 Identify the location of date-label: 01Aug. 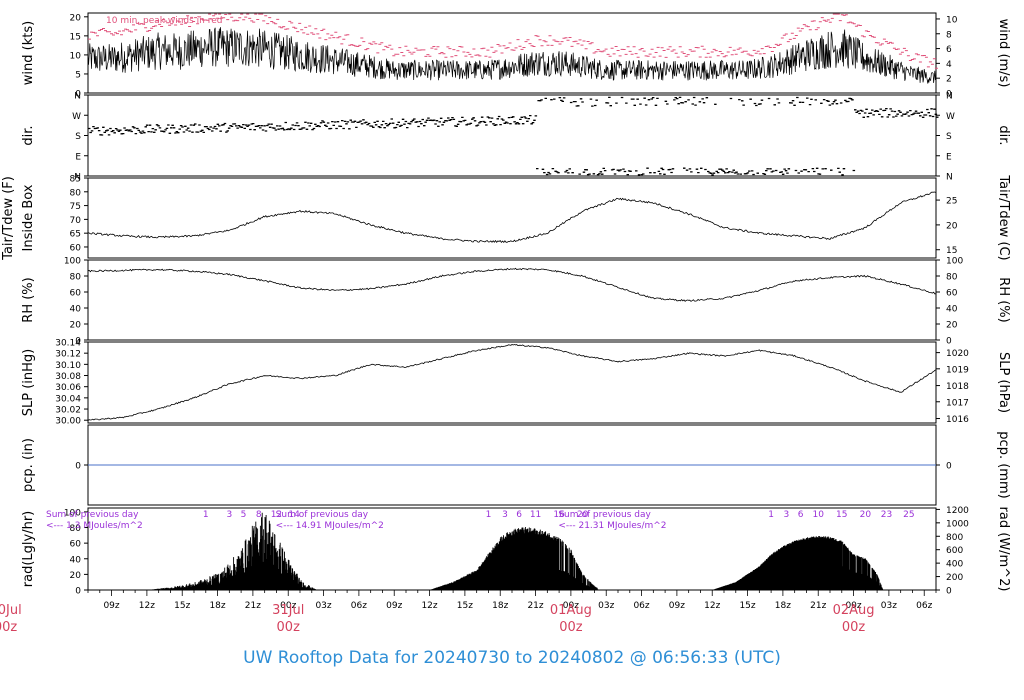
(571, 610).